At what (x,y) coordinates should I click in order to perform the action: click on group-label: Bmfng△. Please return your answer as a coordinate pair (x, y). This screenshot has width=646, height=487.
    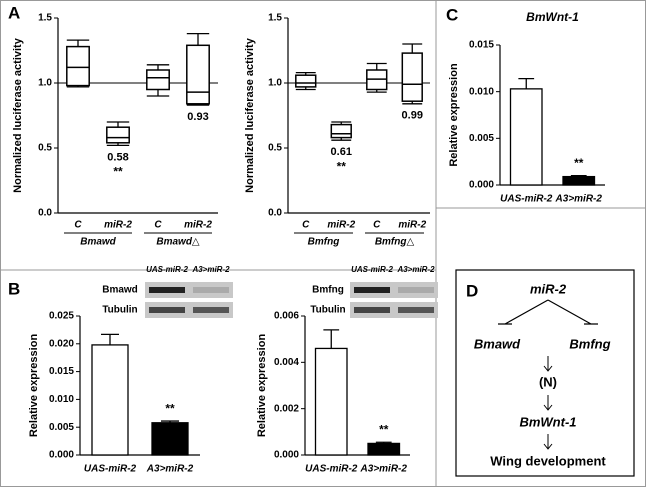
    Looking at the image, I should click on (395, 242).